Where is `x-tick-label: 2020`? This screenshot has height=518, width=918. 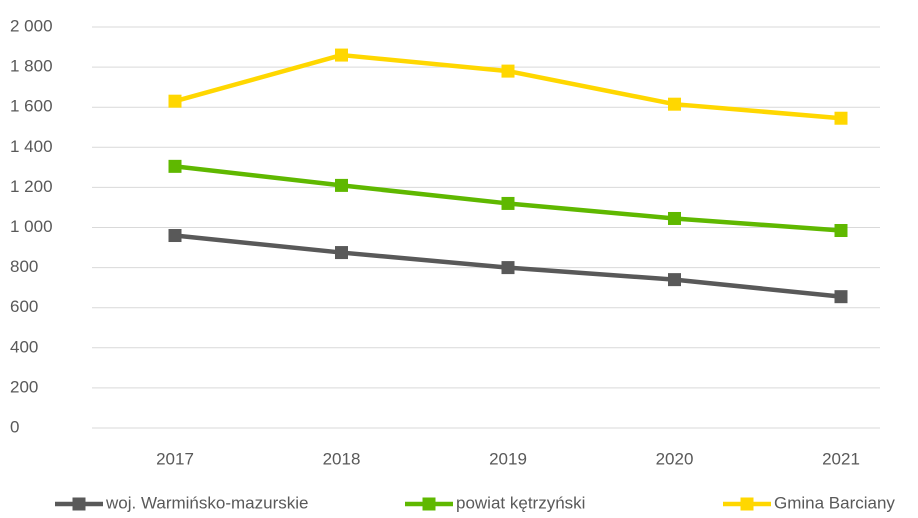
x-tick-label: 2020 is located at coordinates (675, 458).